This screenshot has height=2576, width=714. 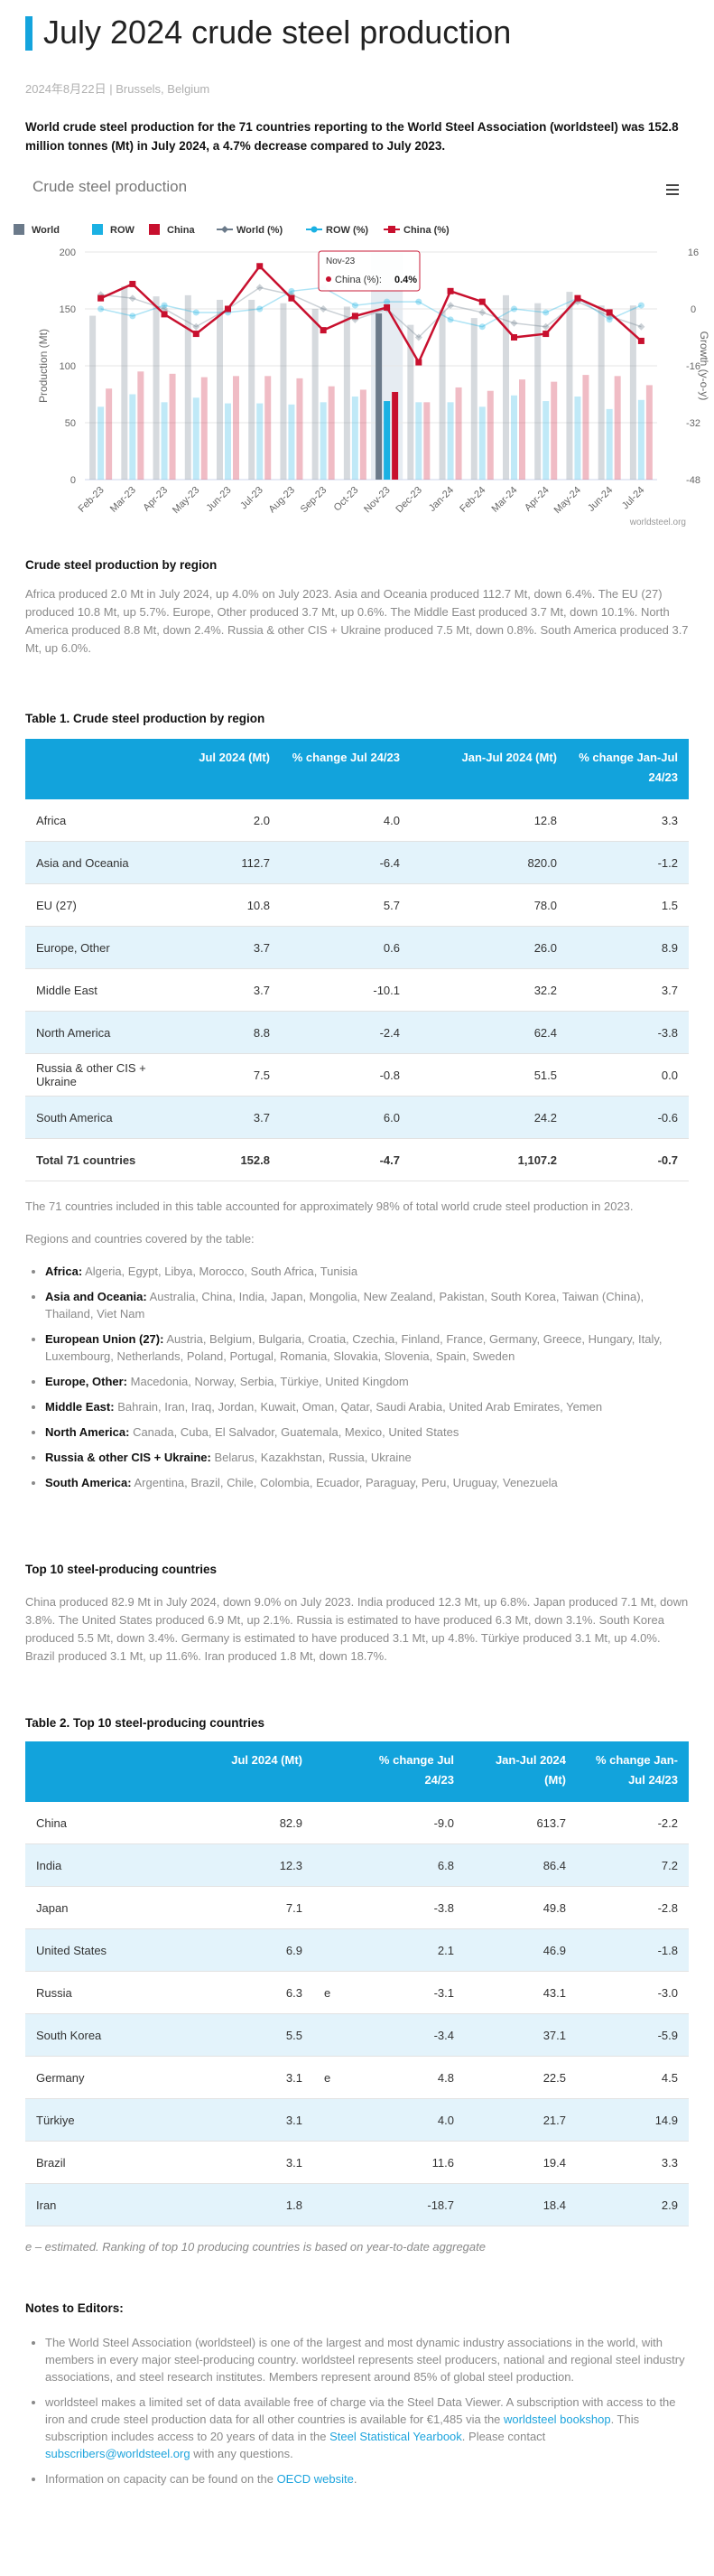 What do you see at coordinates (633, 2035) in the screenshot?
I see `table-cell: -5.9` at bounding box center [633, 2035].